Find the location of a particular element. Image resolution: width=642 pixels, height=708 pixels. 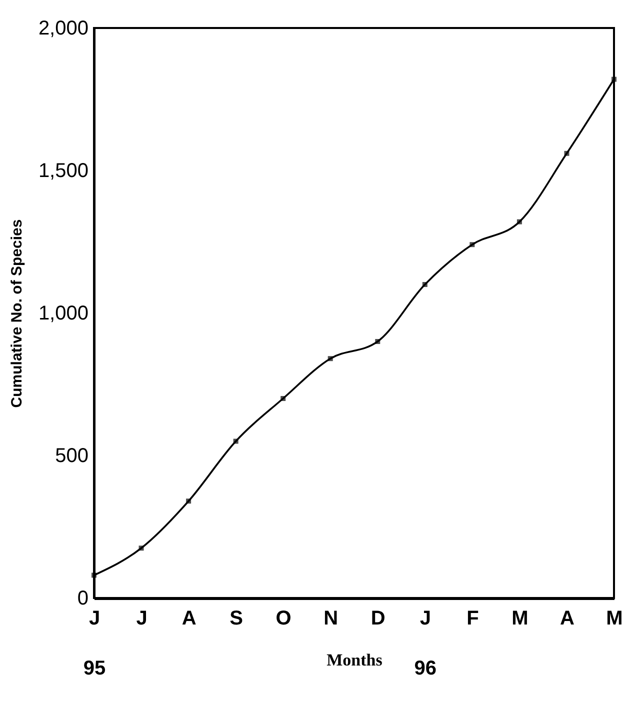

y-tick-label: 2,000 is located at coordinates (63, 29).